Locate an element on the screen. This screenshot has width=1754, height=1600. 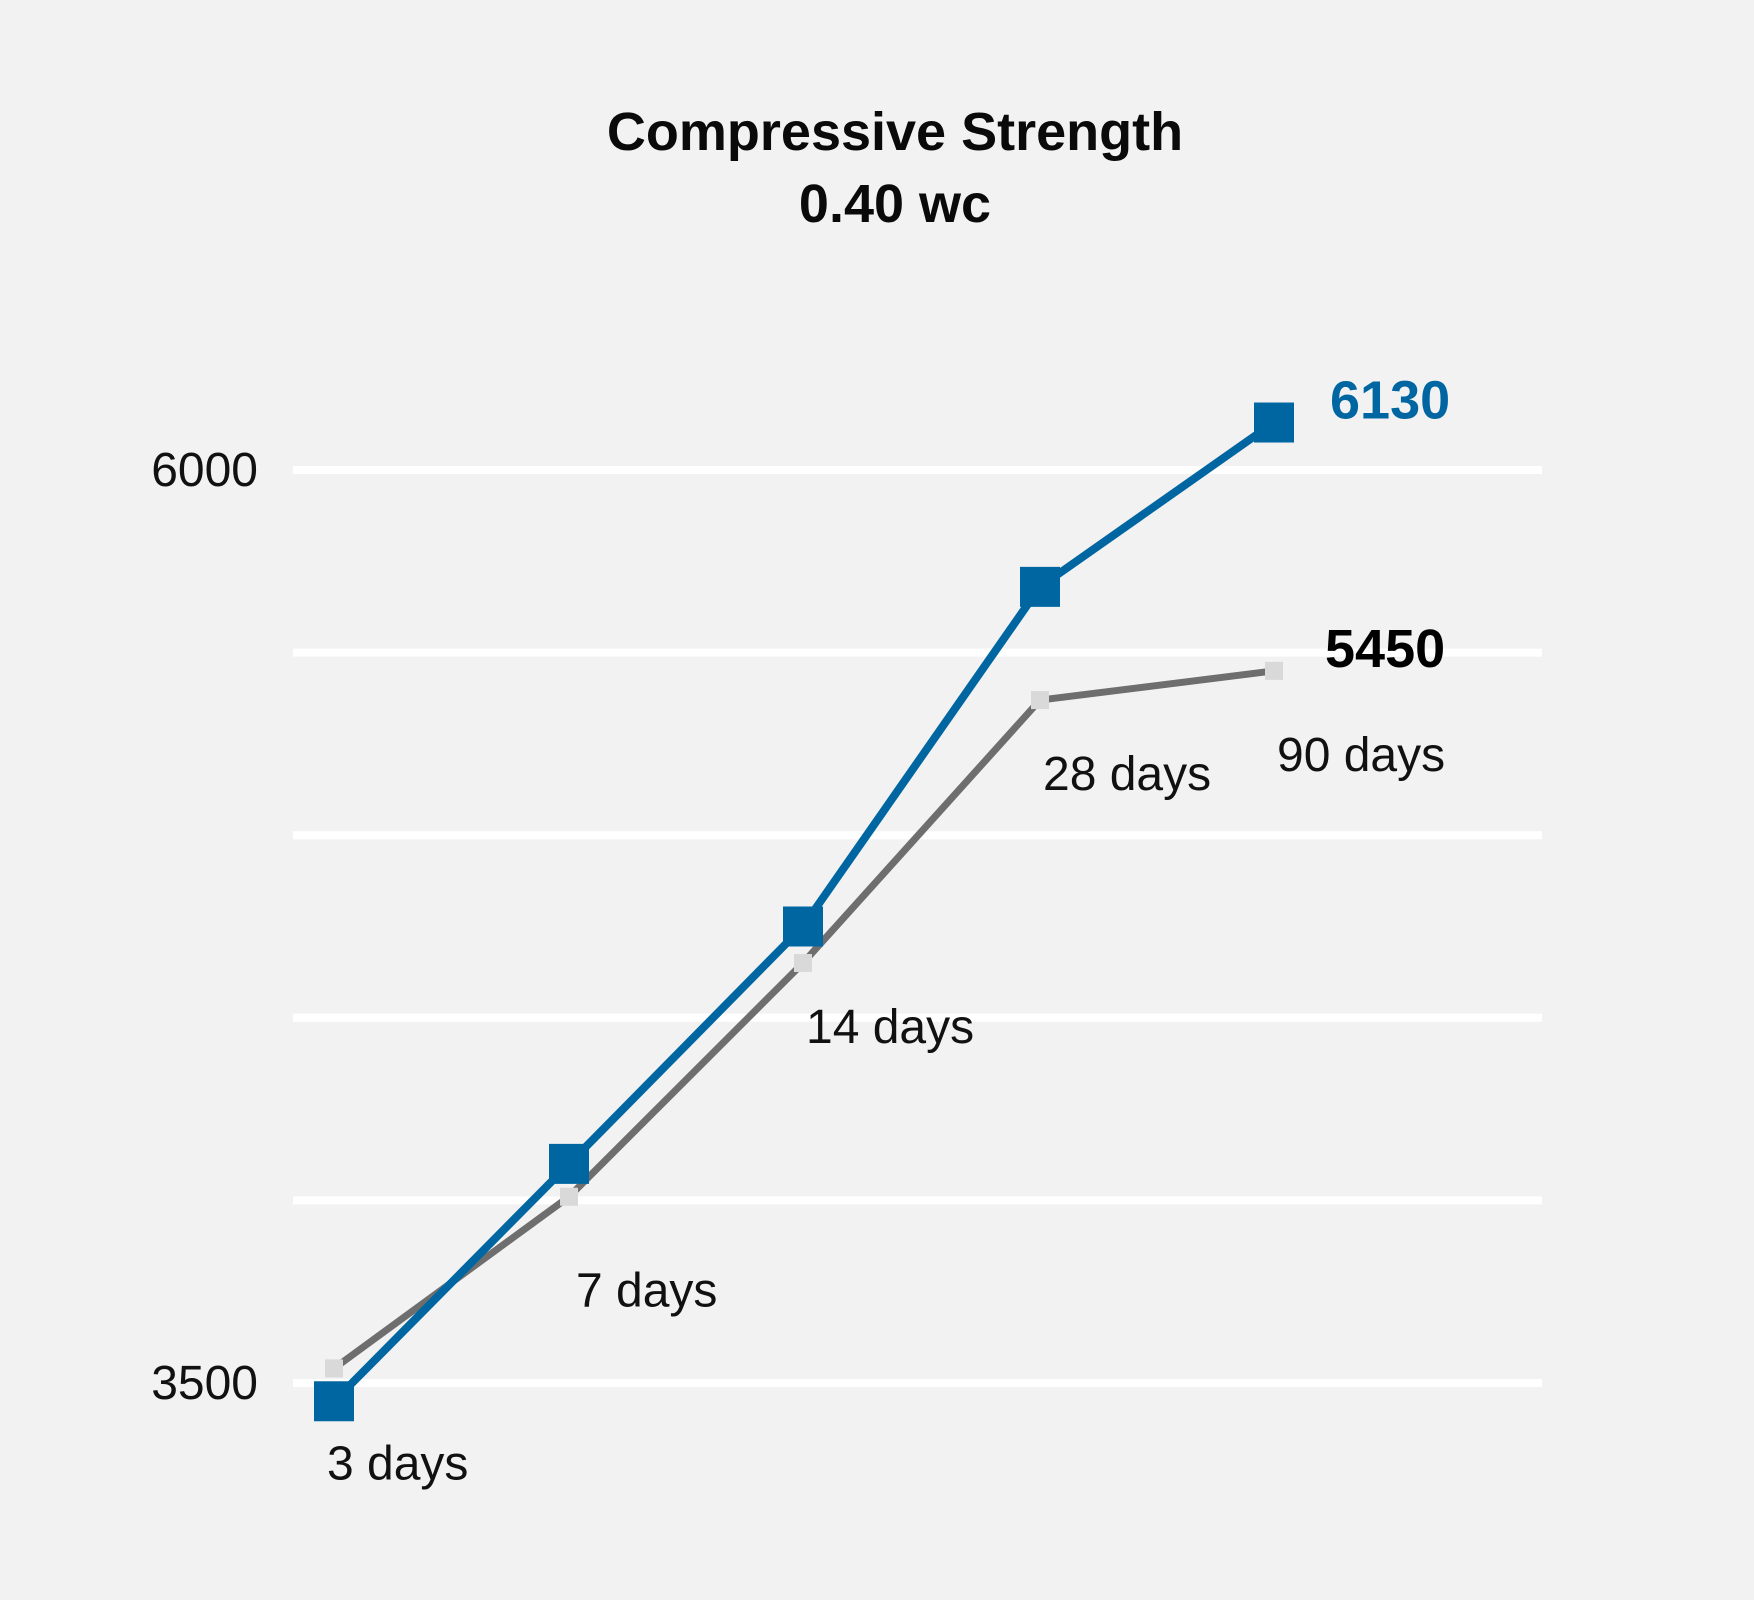
chart-subtitle: 0.40 wc is located at coordinates (895, 204).